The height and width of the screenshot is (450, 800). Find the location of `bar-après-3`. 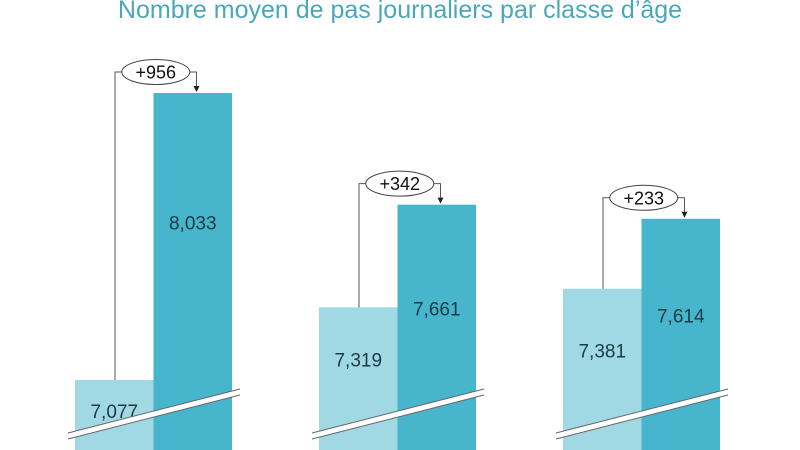

bar-après-3 is located at coordinates (680, 334).